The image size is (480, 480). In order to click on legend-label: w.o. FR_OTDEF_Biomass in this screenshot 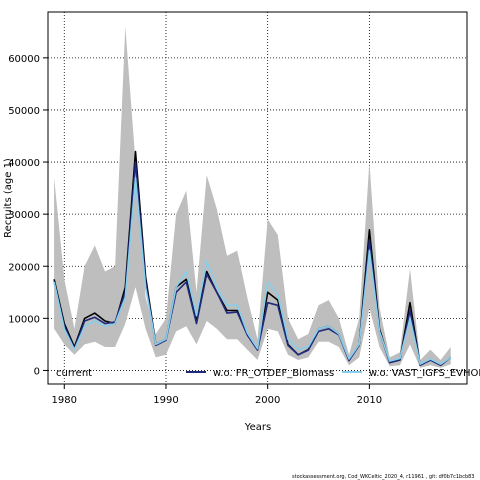, I will do `click(273, 373)`.